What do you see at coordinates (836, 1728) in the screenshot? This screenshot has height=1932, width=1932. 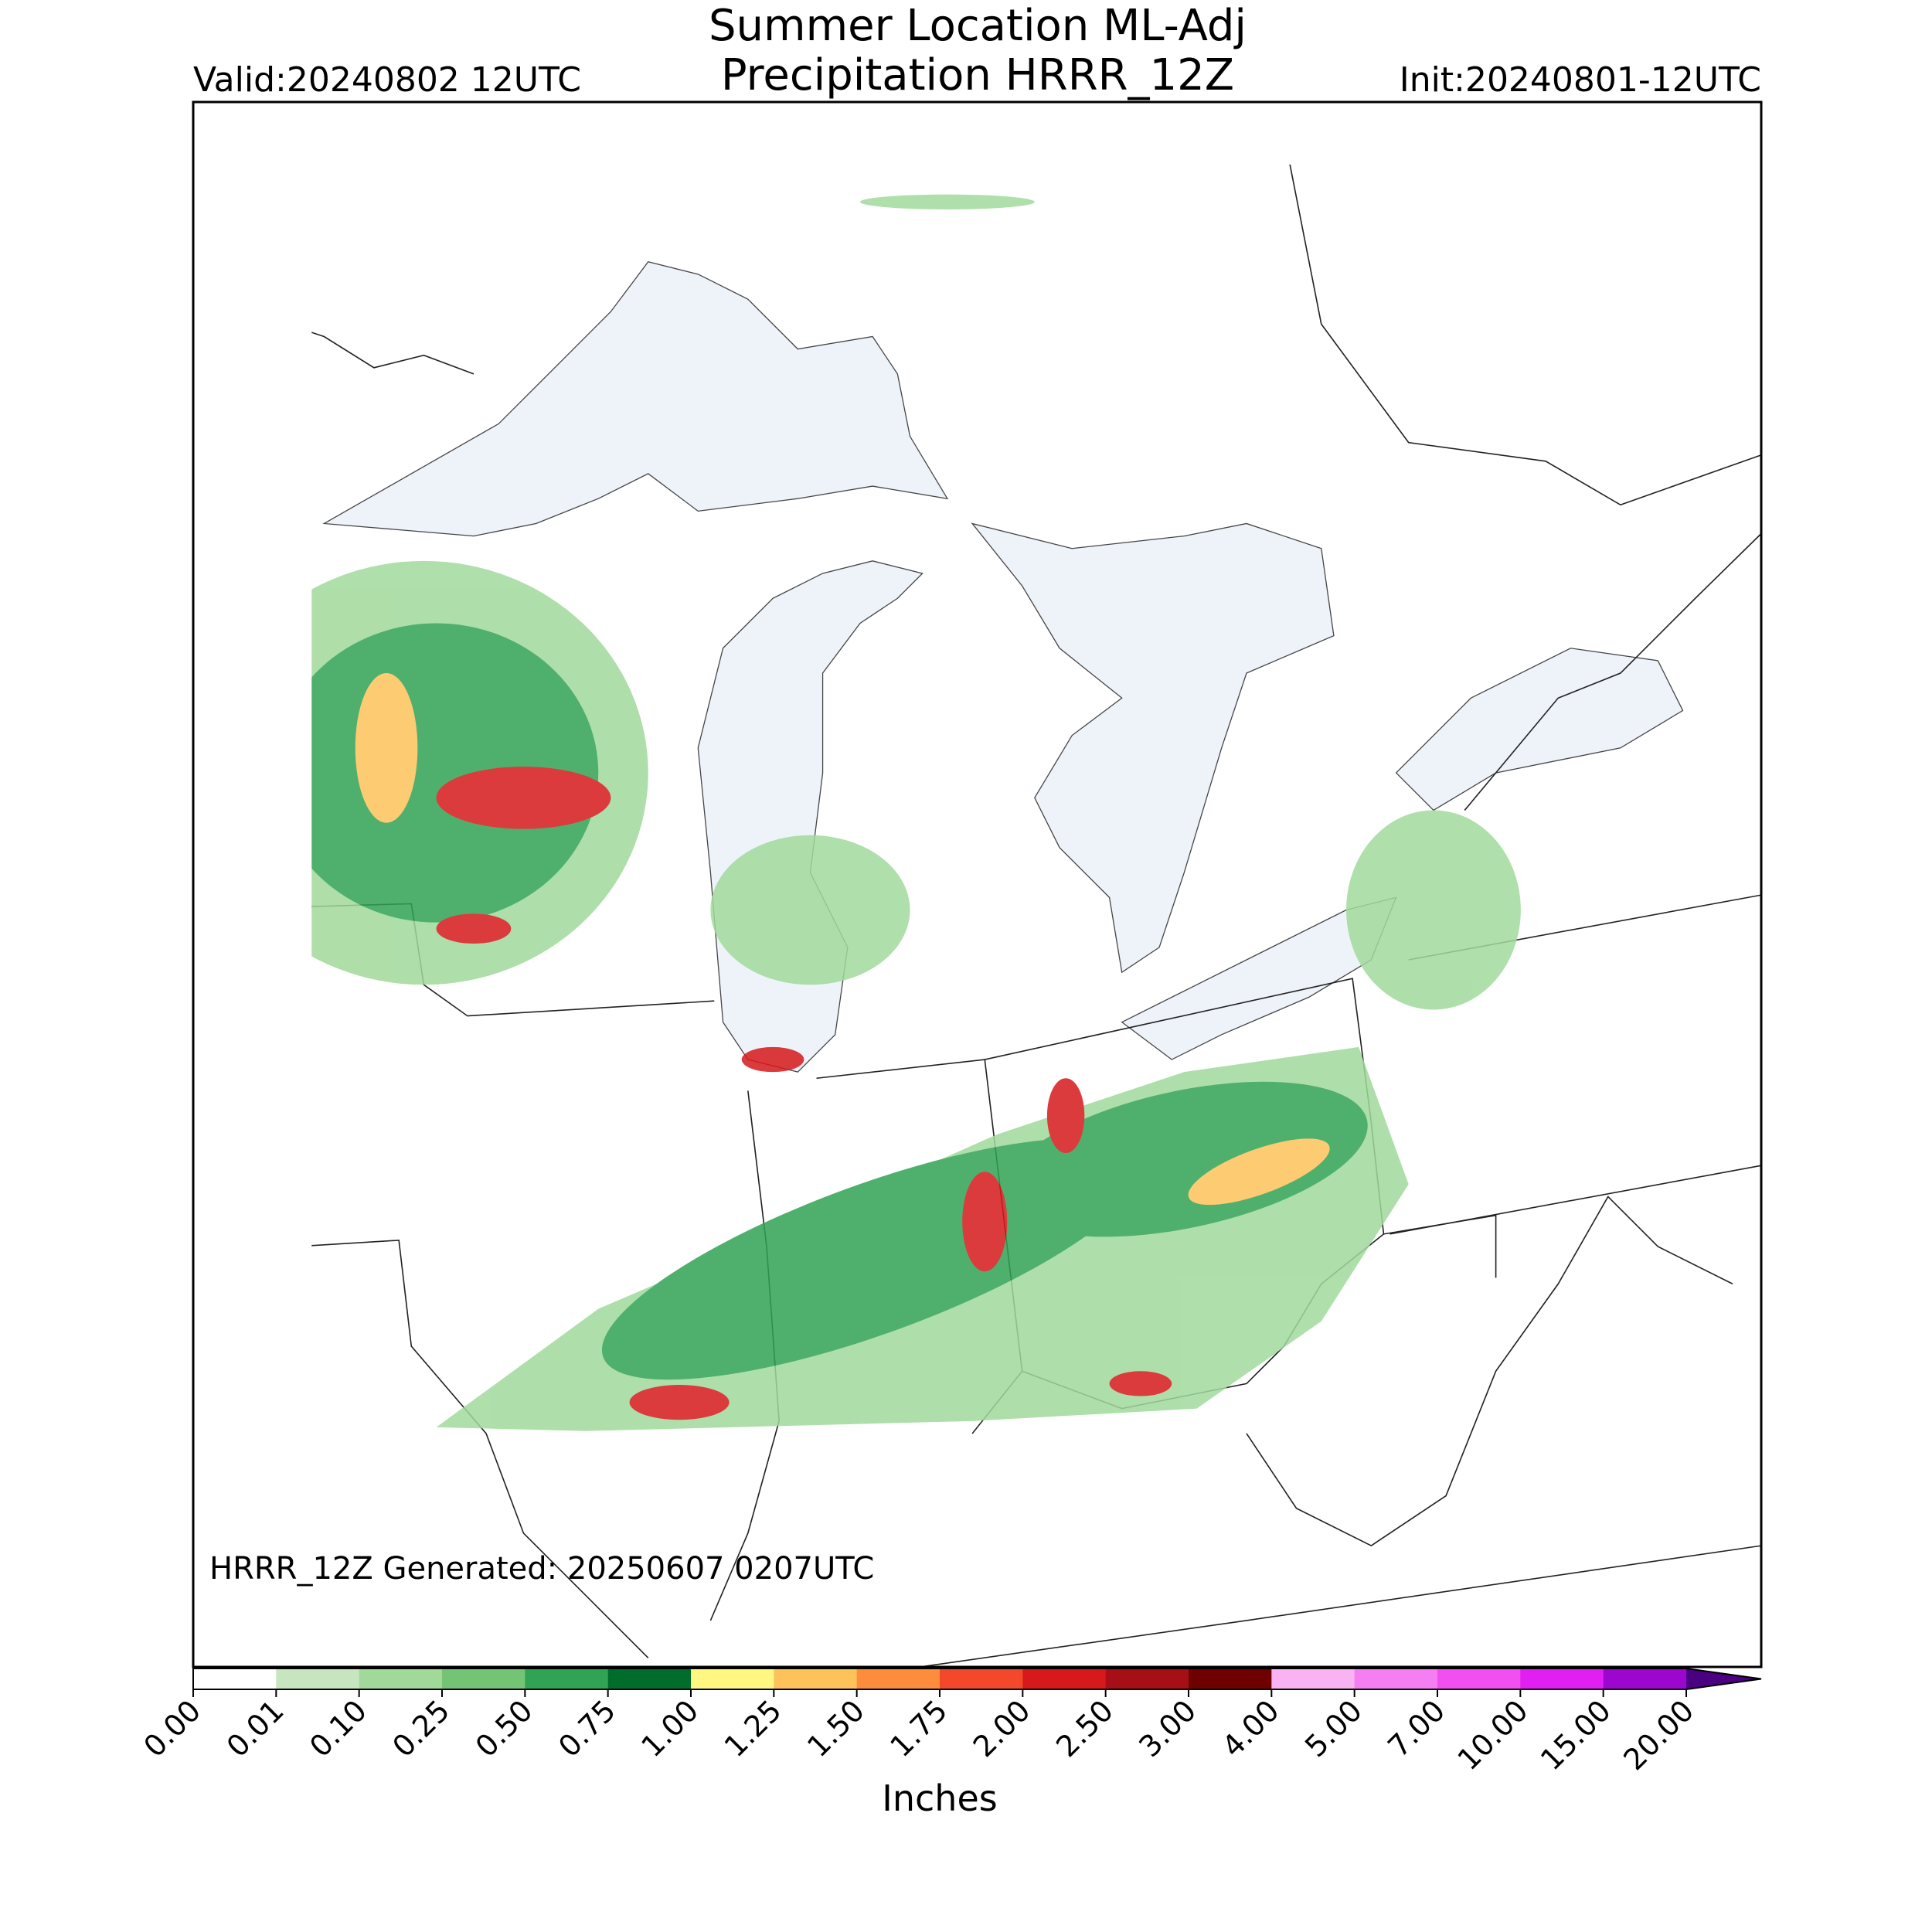 I see `colorbar-tick-label: 1.50` at bounding box center [836, 1728].